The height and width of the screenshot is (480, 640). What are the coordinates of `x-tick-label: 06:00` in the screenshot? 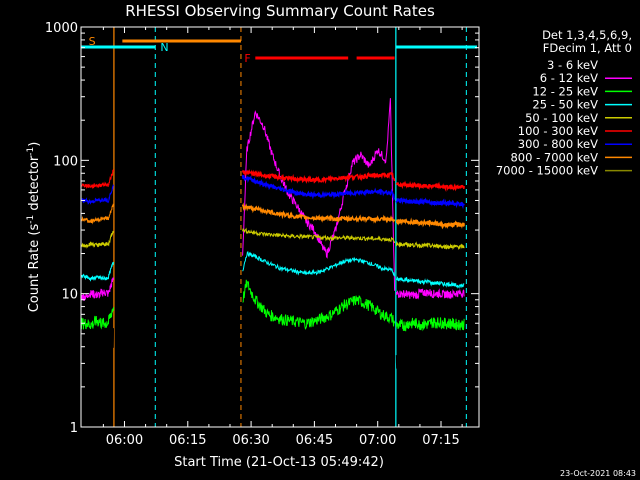 It's located at (124, 440).